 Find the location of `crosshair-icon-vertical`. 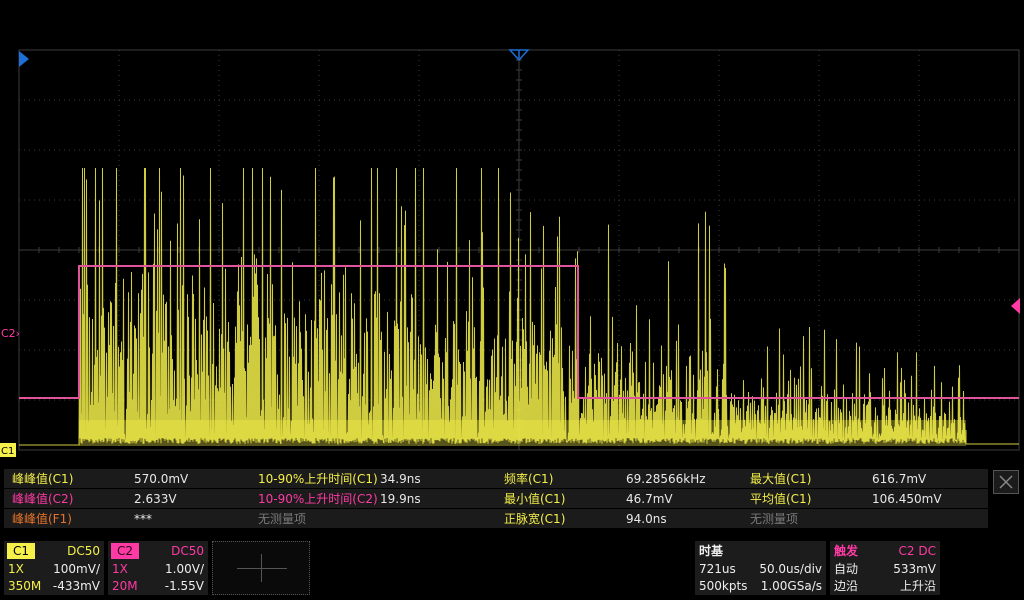

crosshair-icon-vertical is located at coordinates (261, 568).